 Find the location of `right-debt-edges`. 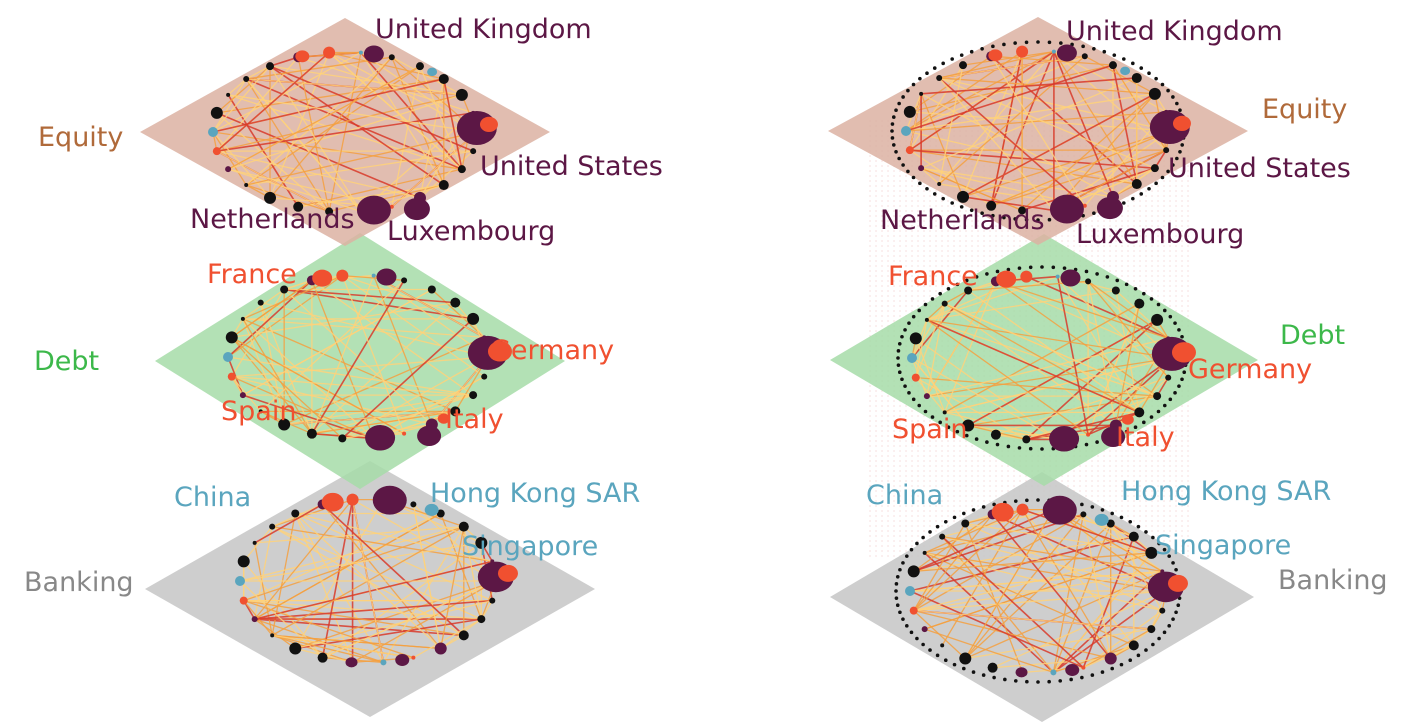

right-debt-edges is located at coordinates (1042, 358).